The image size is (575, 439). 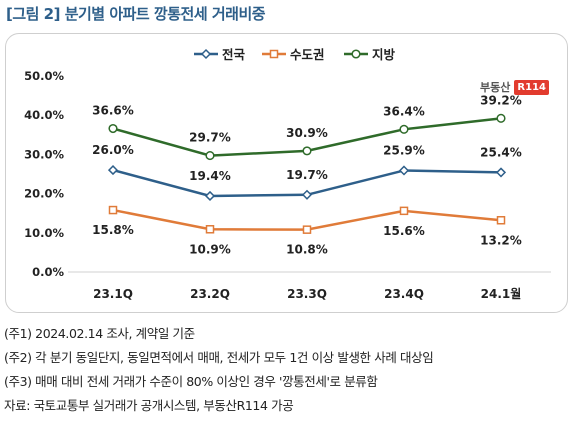 I want to click on y-tick-label: 20.0%, so click(x=44, y=194).